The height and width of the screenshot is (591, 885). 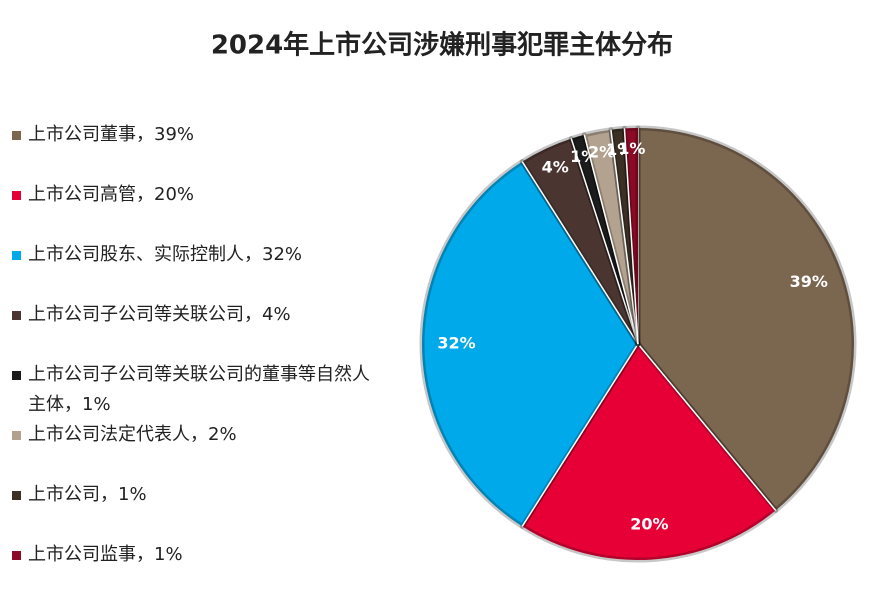 What do you see at coordinates (196, 495) in the screenshot?
I see `legend-item: 上市公司，1%` at bounding box center [196, 495].